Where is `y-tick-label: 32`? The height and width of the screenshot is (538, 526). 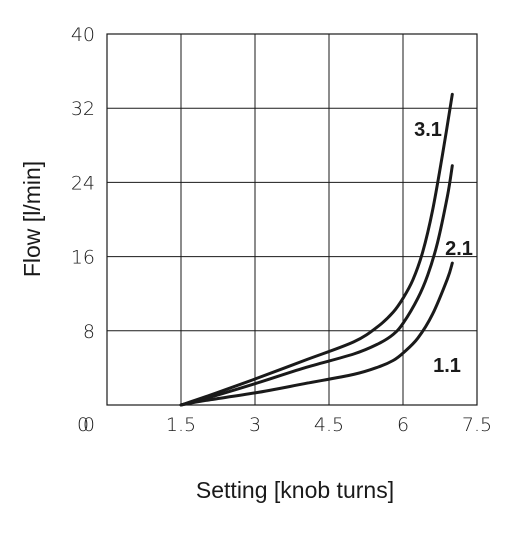
y-tick-label: 32 is located at coordinates (83, 109).